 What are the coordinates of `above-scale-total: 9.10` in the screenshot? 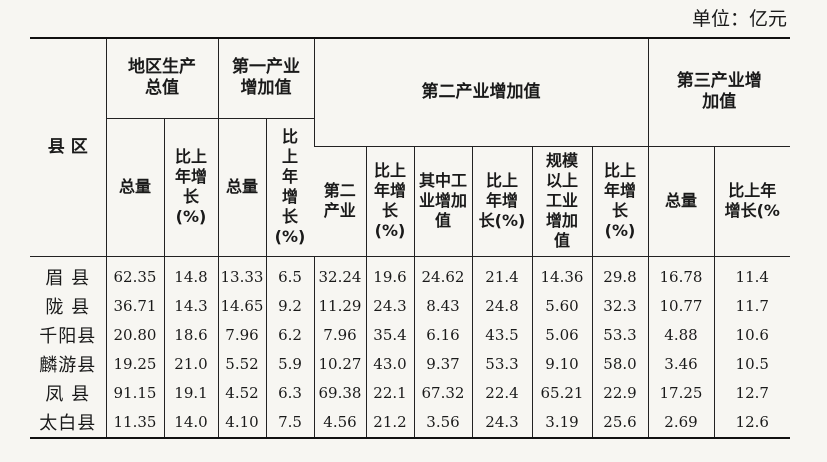 It's located at (562, 364).